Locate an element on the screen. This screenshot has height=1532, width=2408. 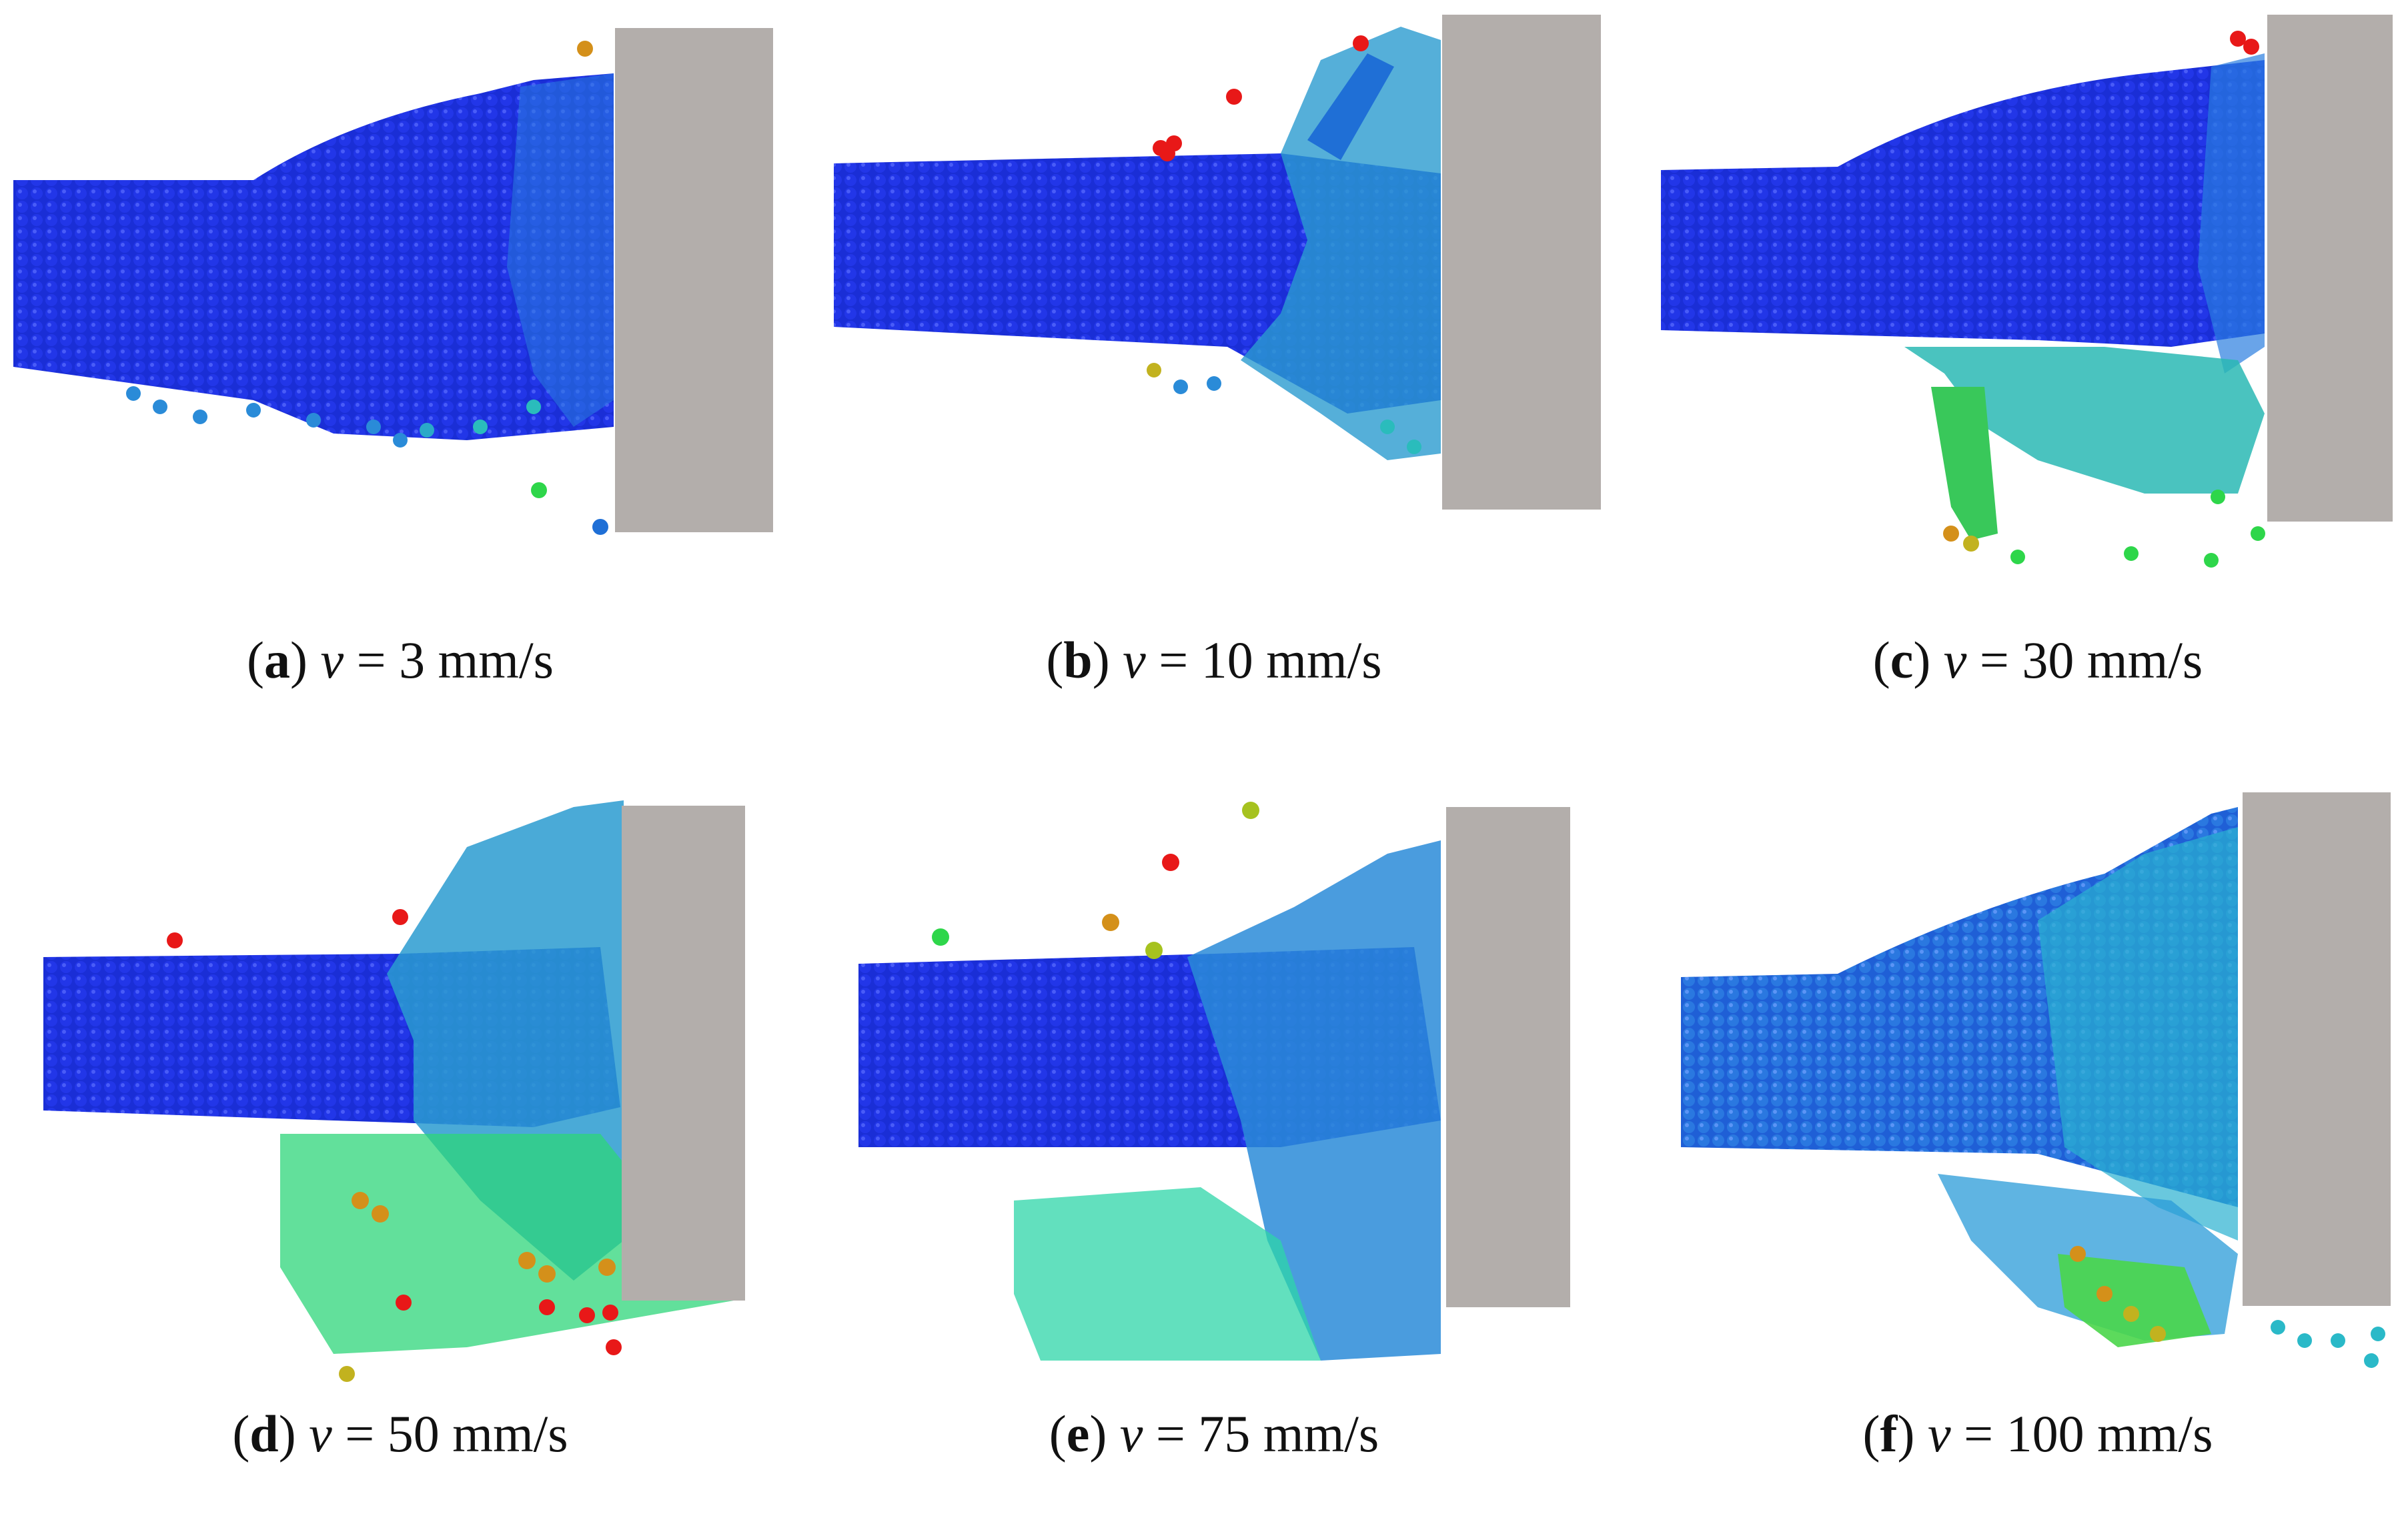
simulation-image-c is located at coordinates (2027, 291).